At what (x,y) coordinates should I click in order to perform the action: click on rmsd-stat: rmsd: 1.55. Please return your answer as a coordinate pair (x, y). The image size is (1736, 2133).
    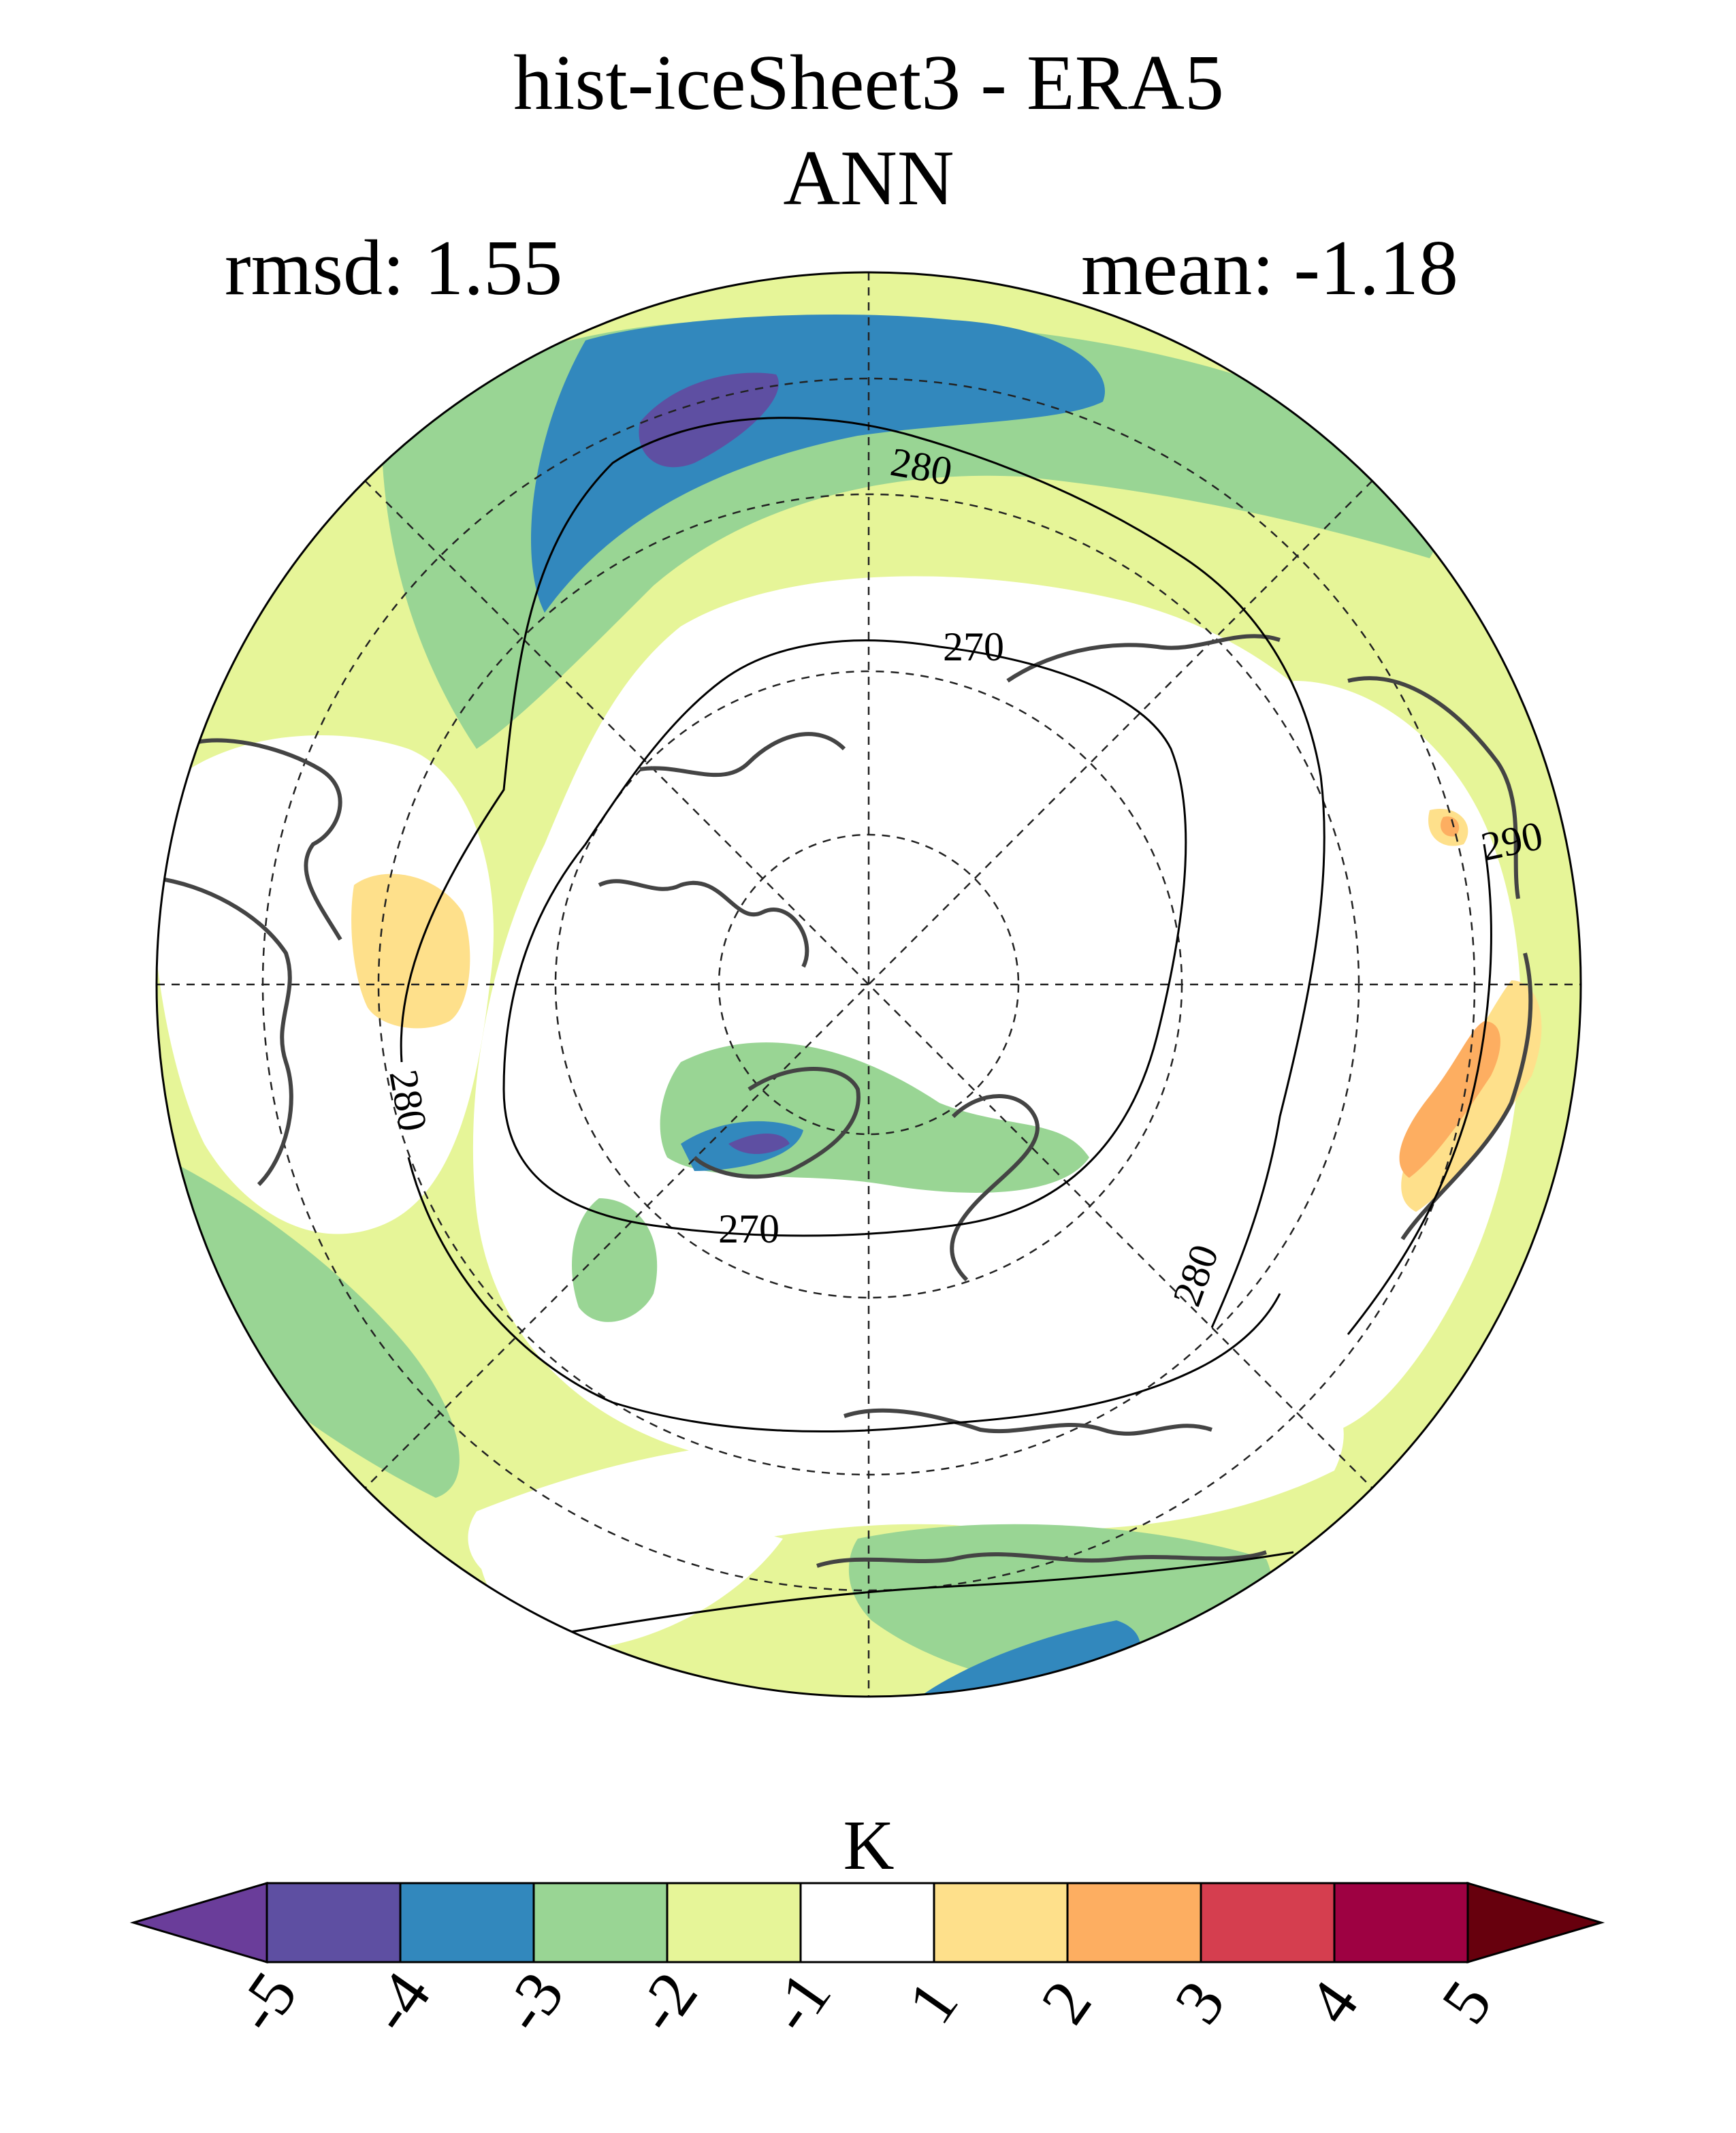
    Looking at the image, I should click on (393, 269).